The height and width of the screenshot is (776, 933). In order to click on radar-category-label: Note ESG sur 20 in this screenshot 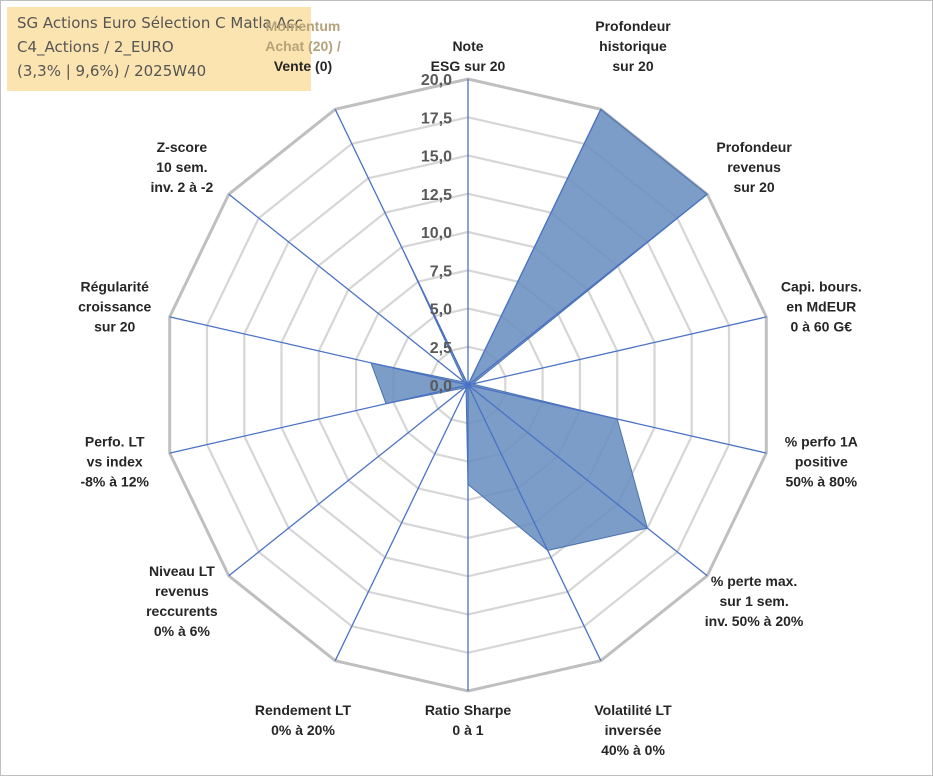, I will do `click(468, 56)`.